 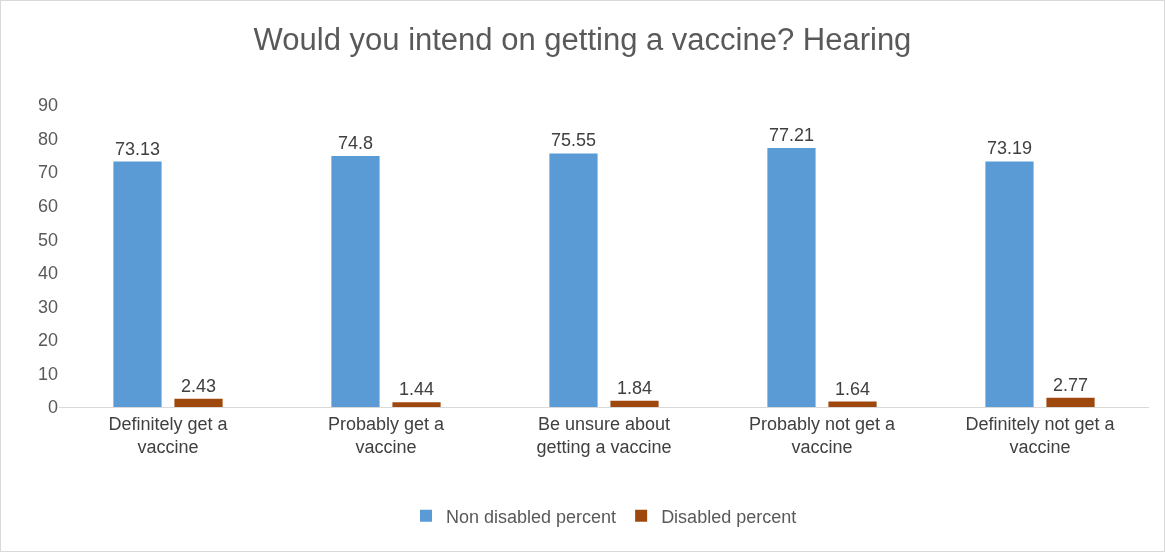 What do you see at coordinates (47, 105) in the screenshot?
I see `y-tick-label: 90` at bounding box center [47, 105].